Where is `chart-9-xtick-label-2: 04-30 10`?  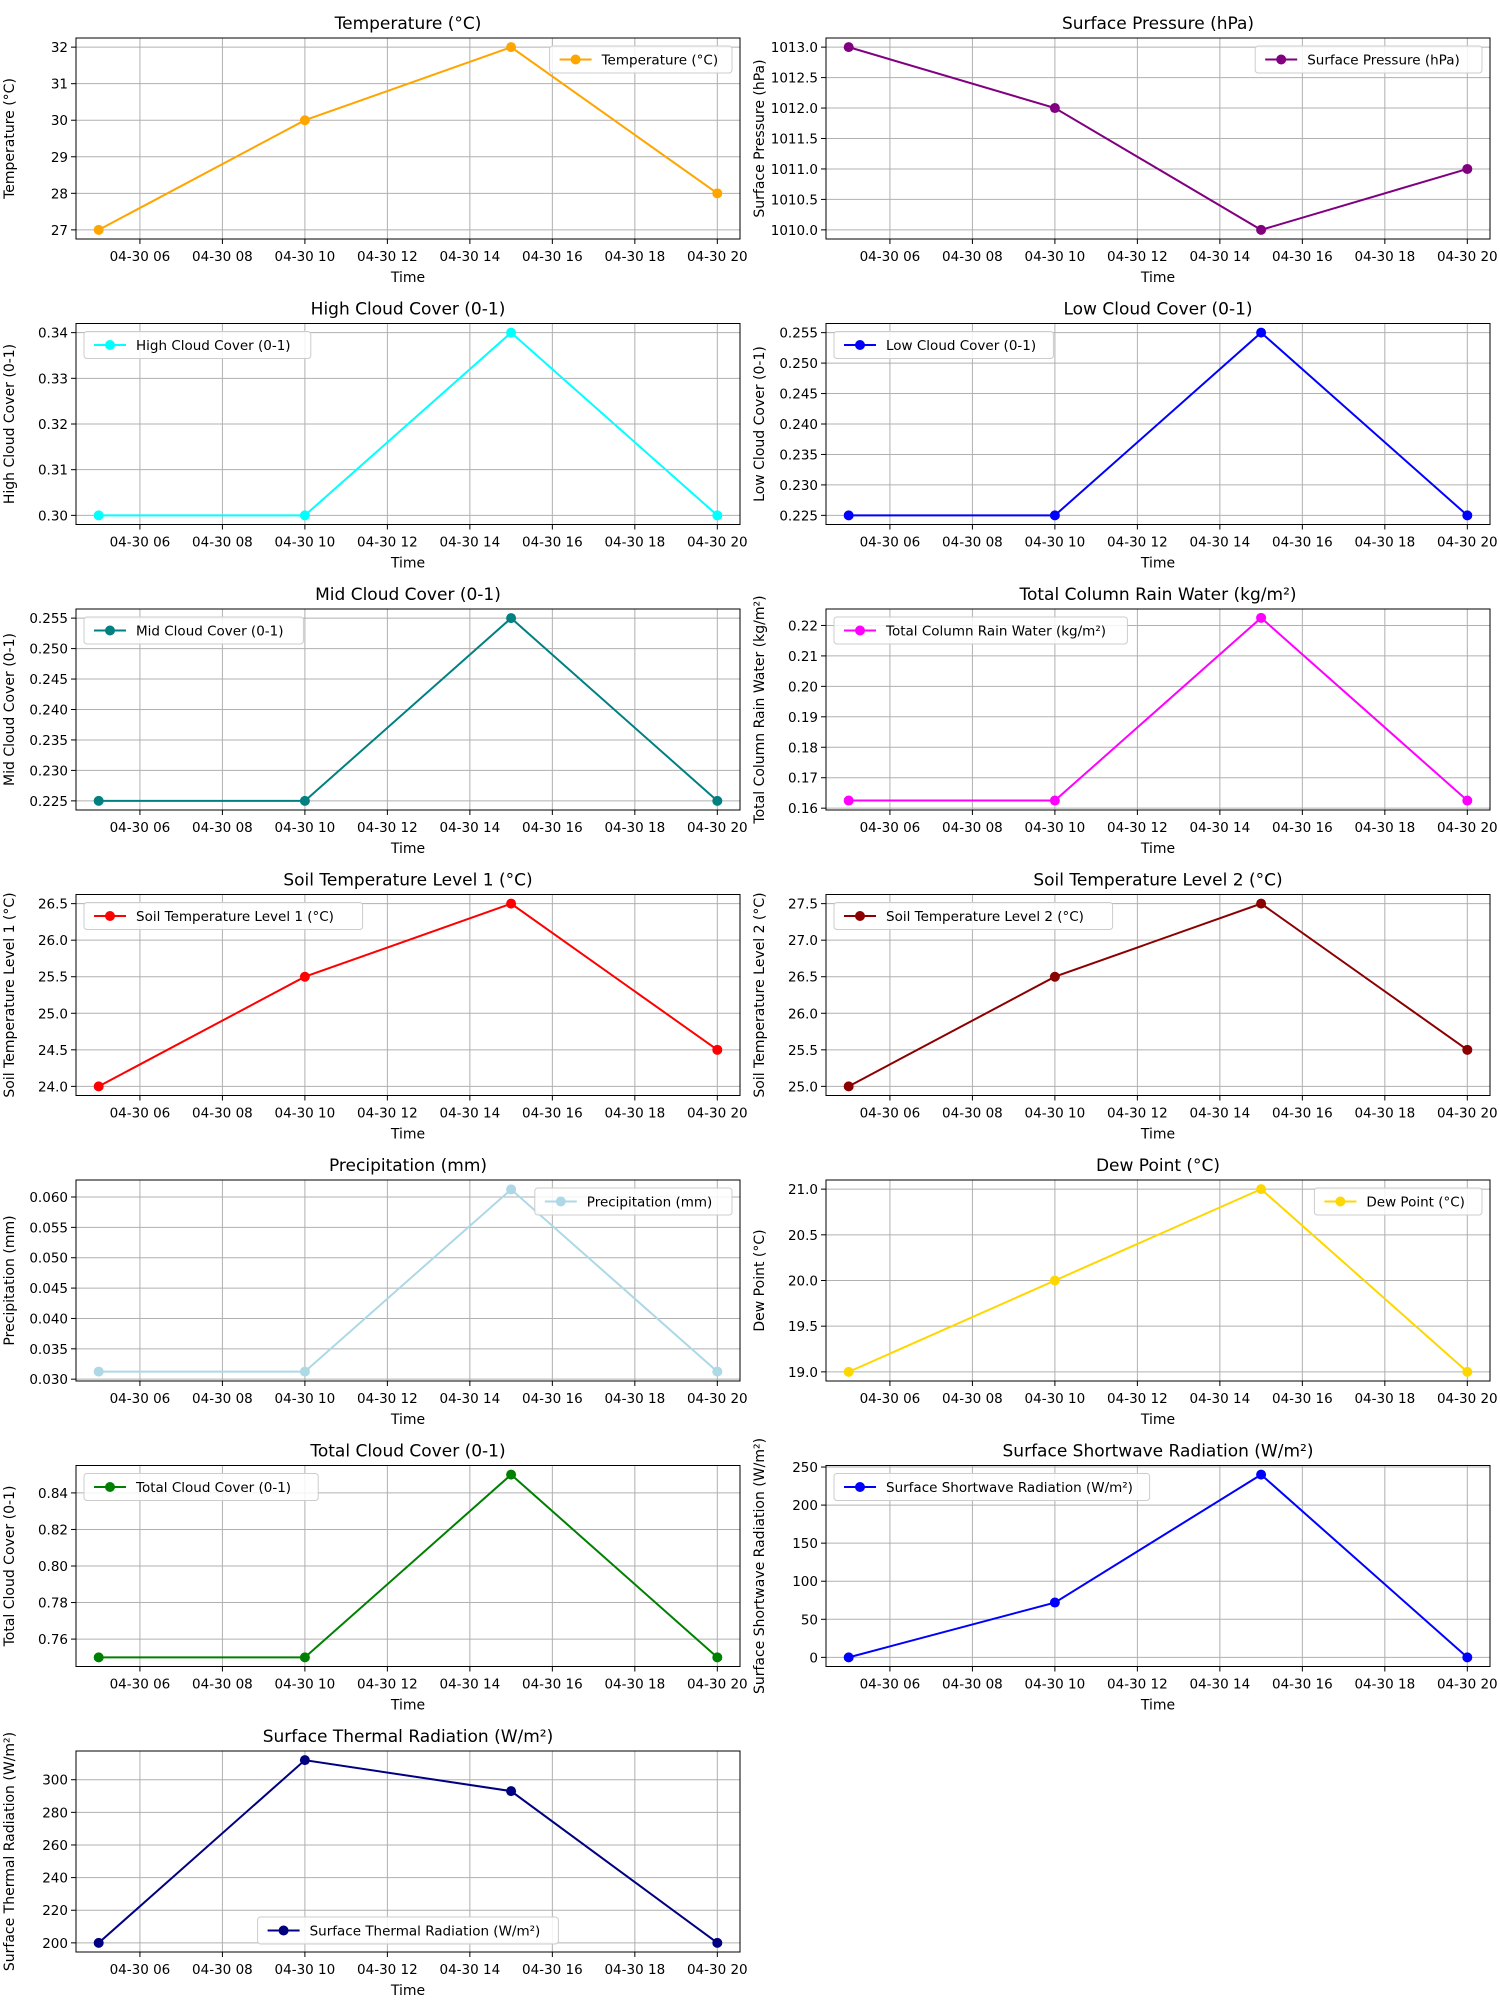
chart-9-xtick-label-2: 04-30 10 is located at coordinates (305, 1399).